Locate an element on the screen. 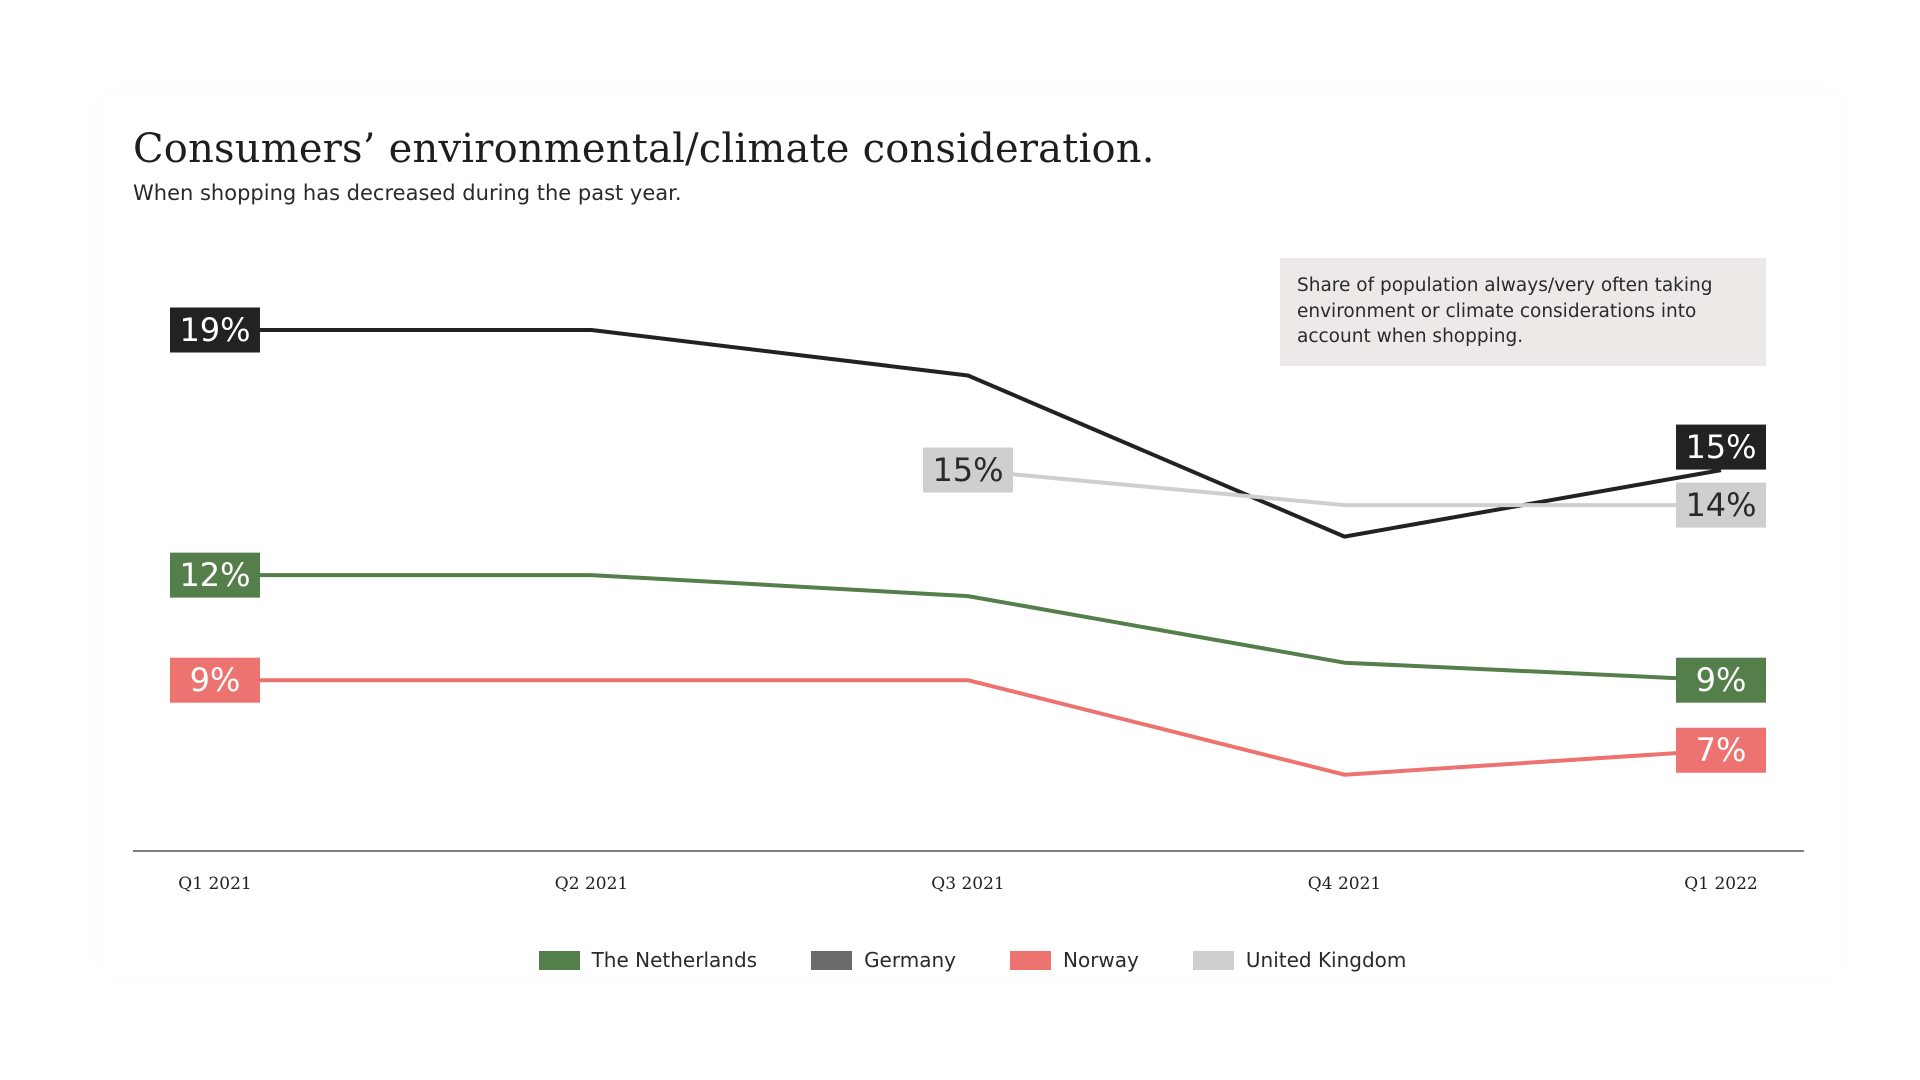 This screenshot has height=1080, width=1920. data-label-germany: 19% is located at coordinates (215, 330).